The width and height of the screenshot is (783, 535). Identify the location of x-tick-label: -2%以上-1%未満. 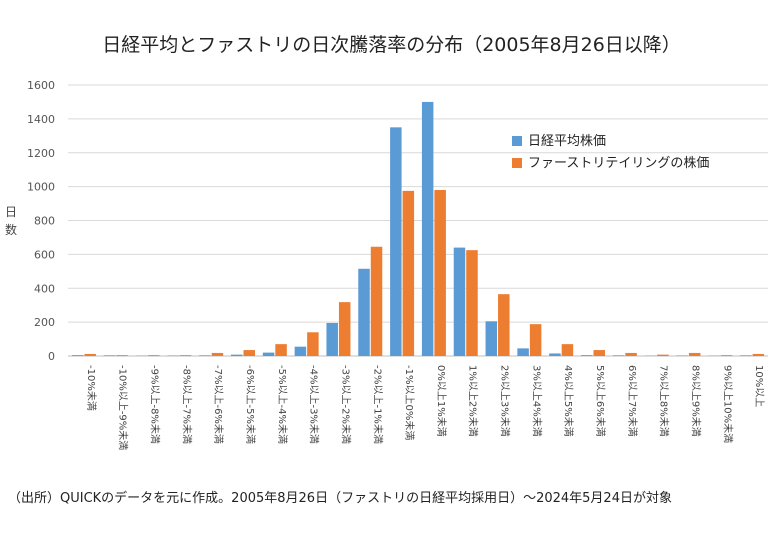
(377, 404).